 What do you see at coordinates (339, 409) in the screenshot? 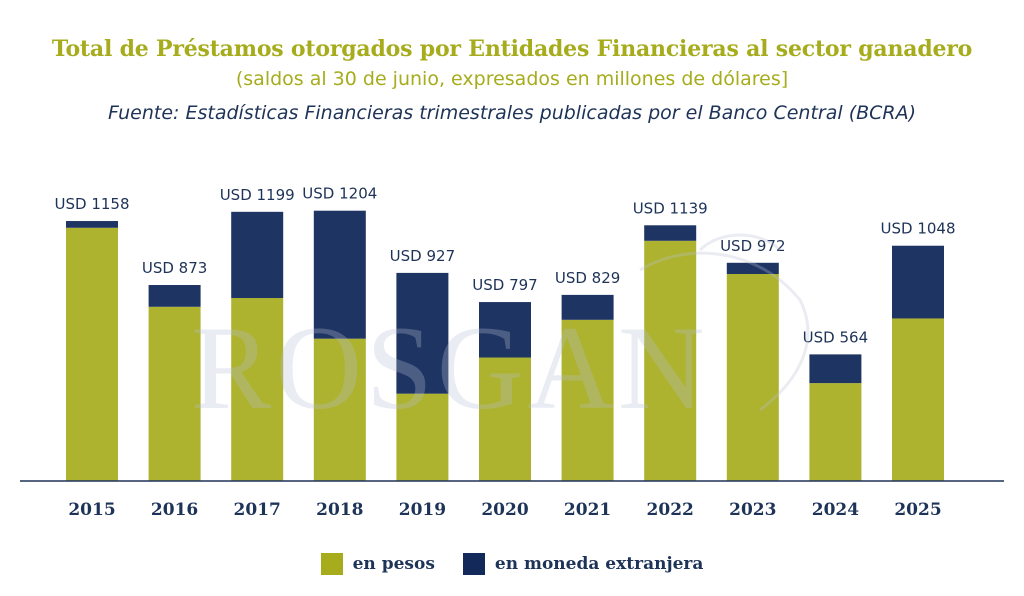
I see `bar-pesos-2018` at bounding box center [339, 409].